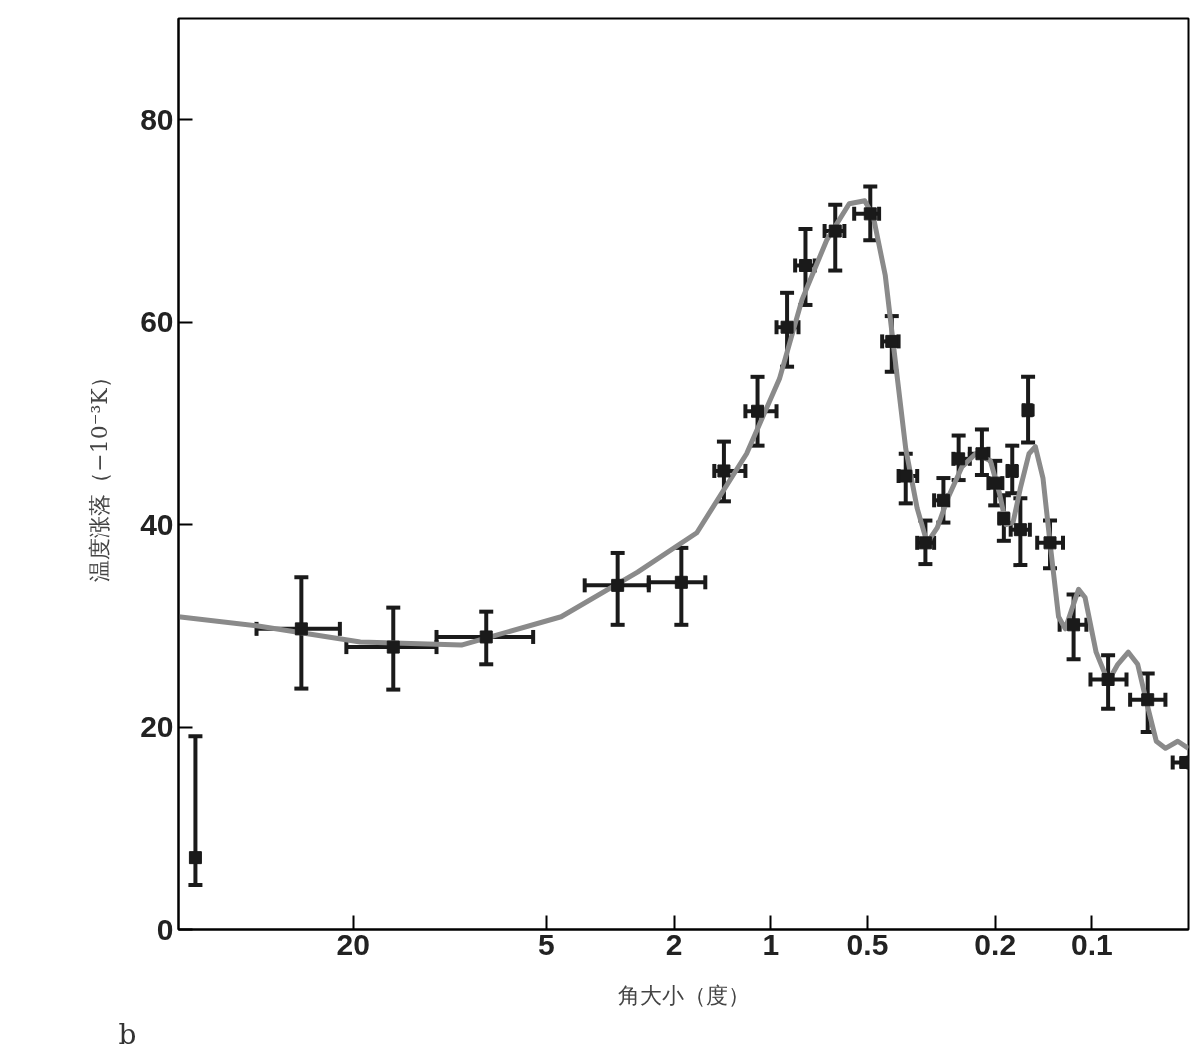  What do you see at coordinates (771, 944) in the screenshot?
I see `x-tick-label: 1` at bounding box center [771, 944].